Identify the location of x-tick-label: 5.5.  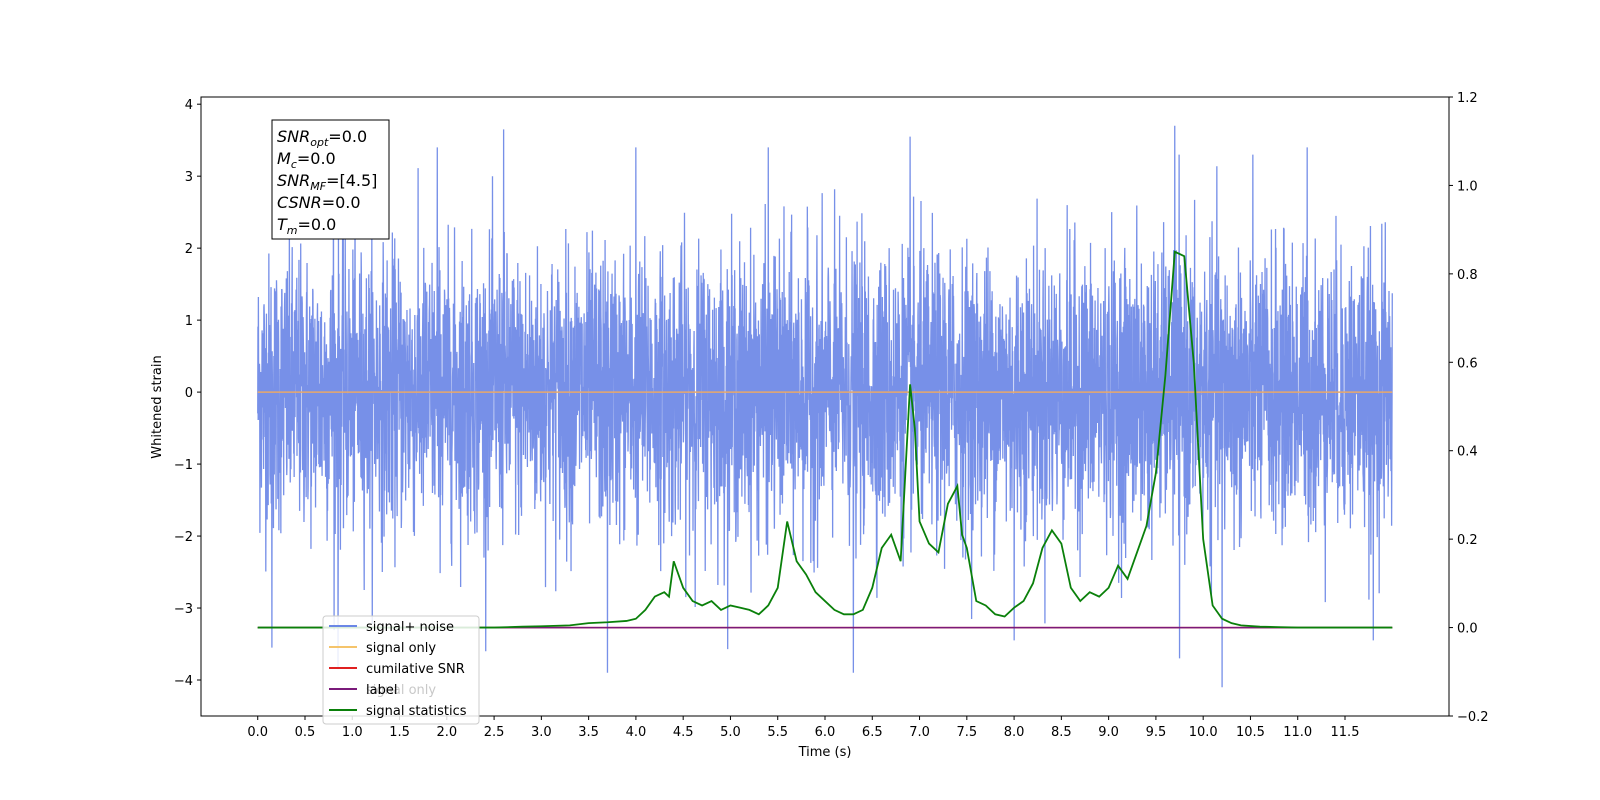
(777, 732).